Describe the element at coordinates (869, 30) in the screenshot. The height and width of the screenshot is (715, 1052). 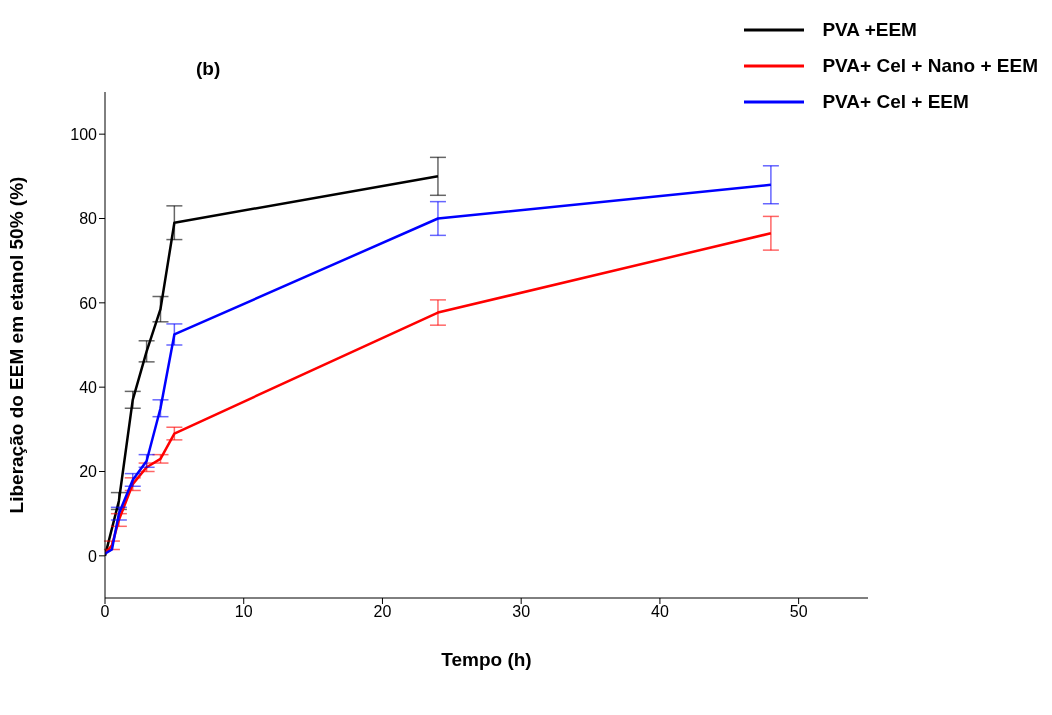
I see `legend-label: PVA +EEM` at that location.